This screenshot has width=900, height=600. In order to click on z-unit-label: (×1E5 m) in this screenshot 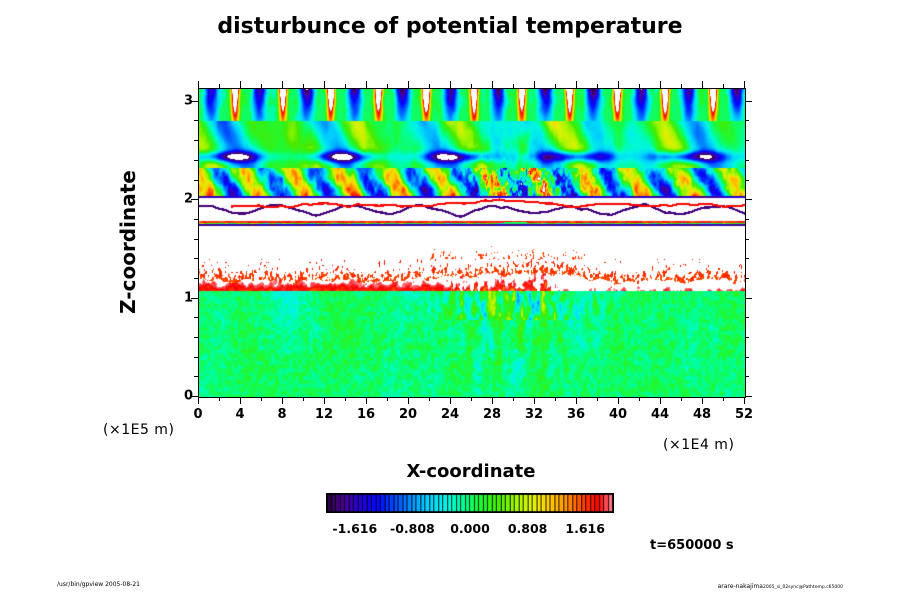, I will do `click(139, 430)`.